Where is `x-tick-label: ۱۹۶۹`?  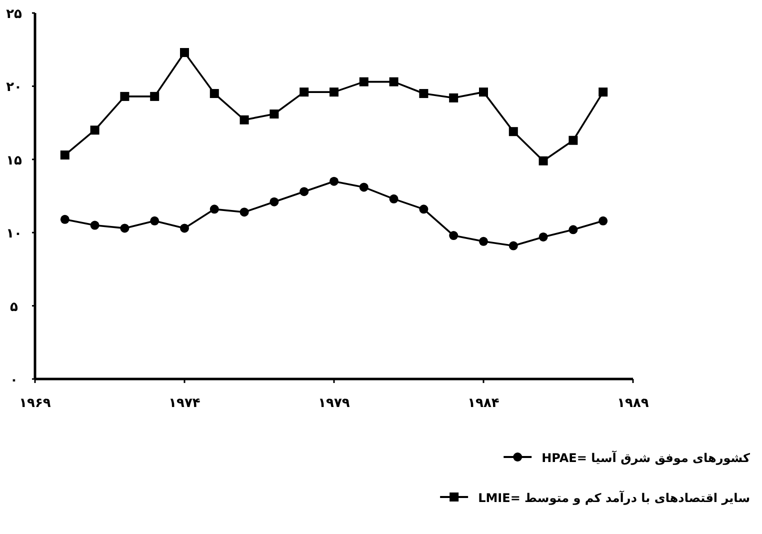 x-tick-label: ۱۹۶۹ is located at coordinates (35, 403).